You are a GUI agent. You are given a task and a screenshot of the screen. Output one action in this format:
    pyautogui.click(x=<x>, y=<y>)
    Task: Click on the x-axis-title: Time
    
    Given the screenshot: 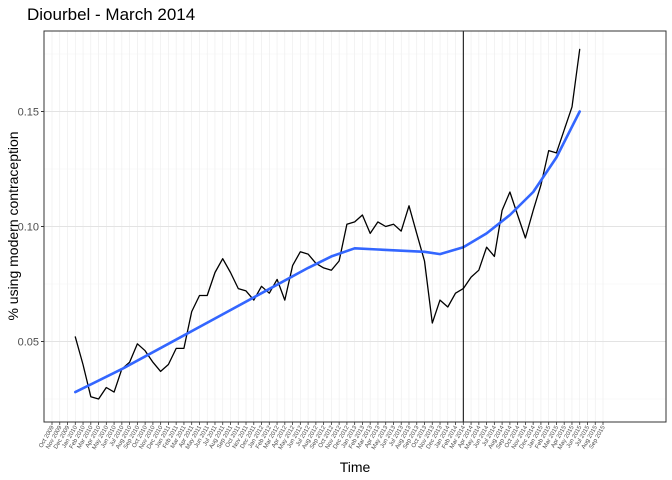 What is the action you would take?
    pyautogui.click(x=355, y=467)
    